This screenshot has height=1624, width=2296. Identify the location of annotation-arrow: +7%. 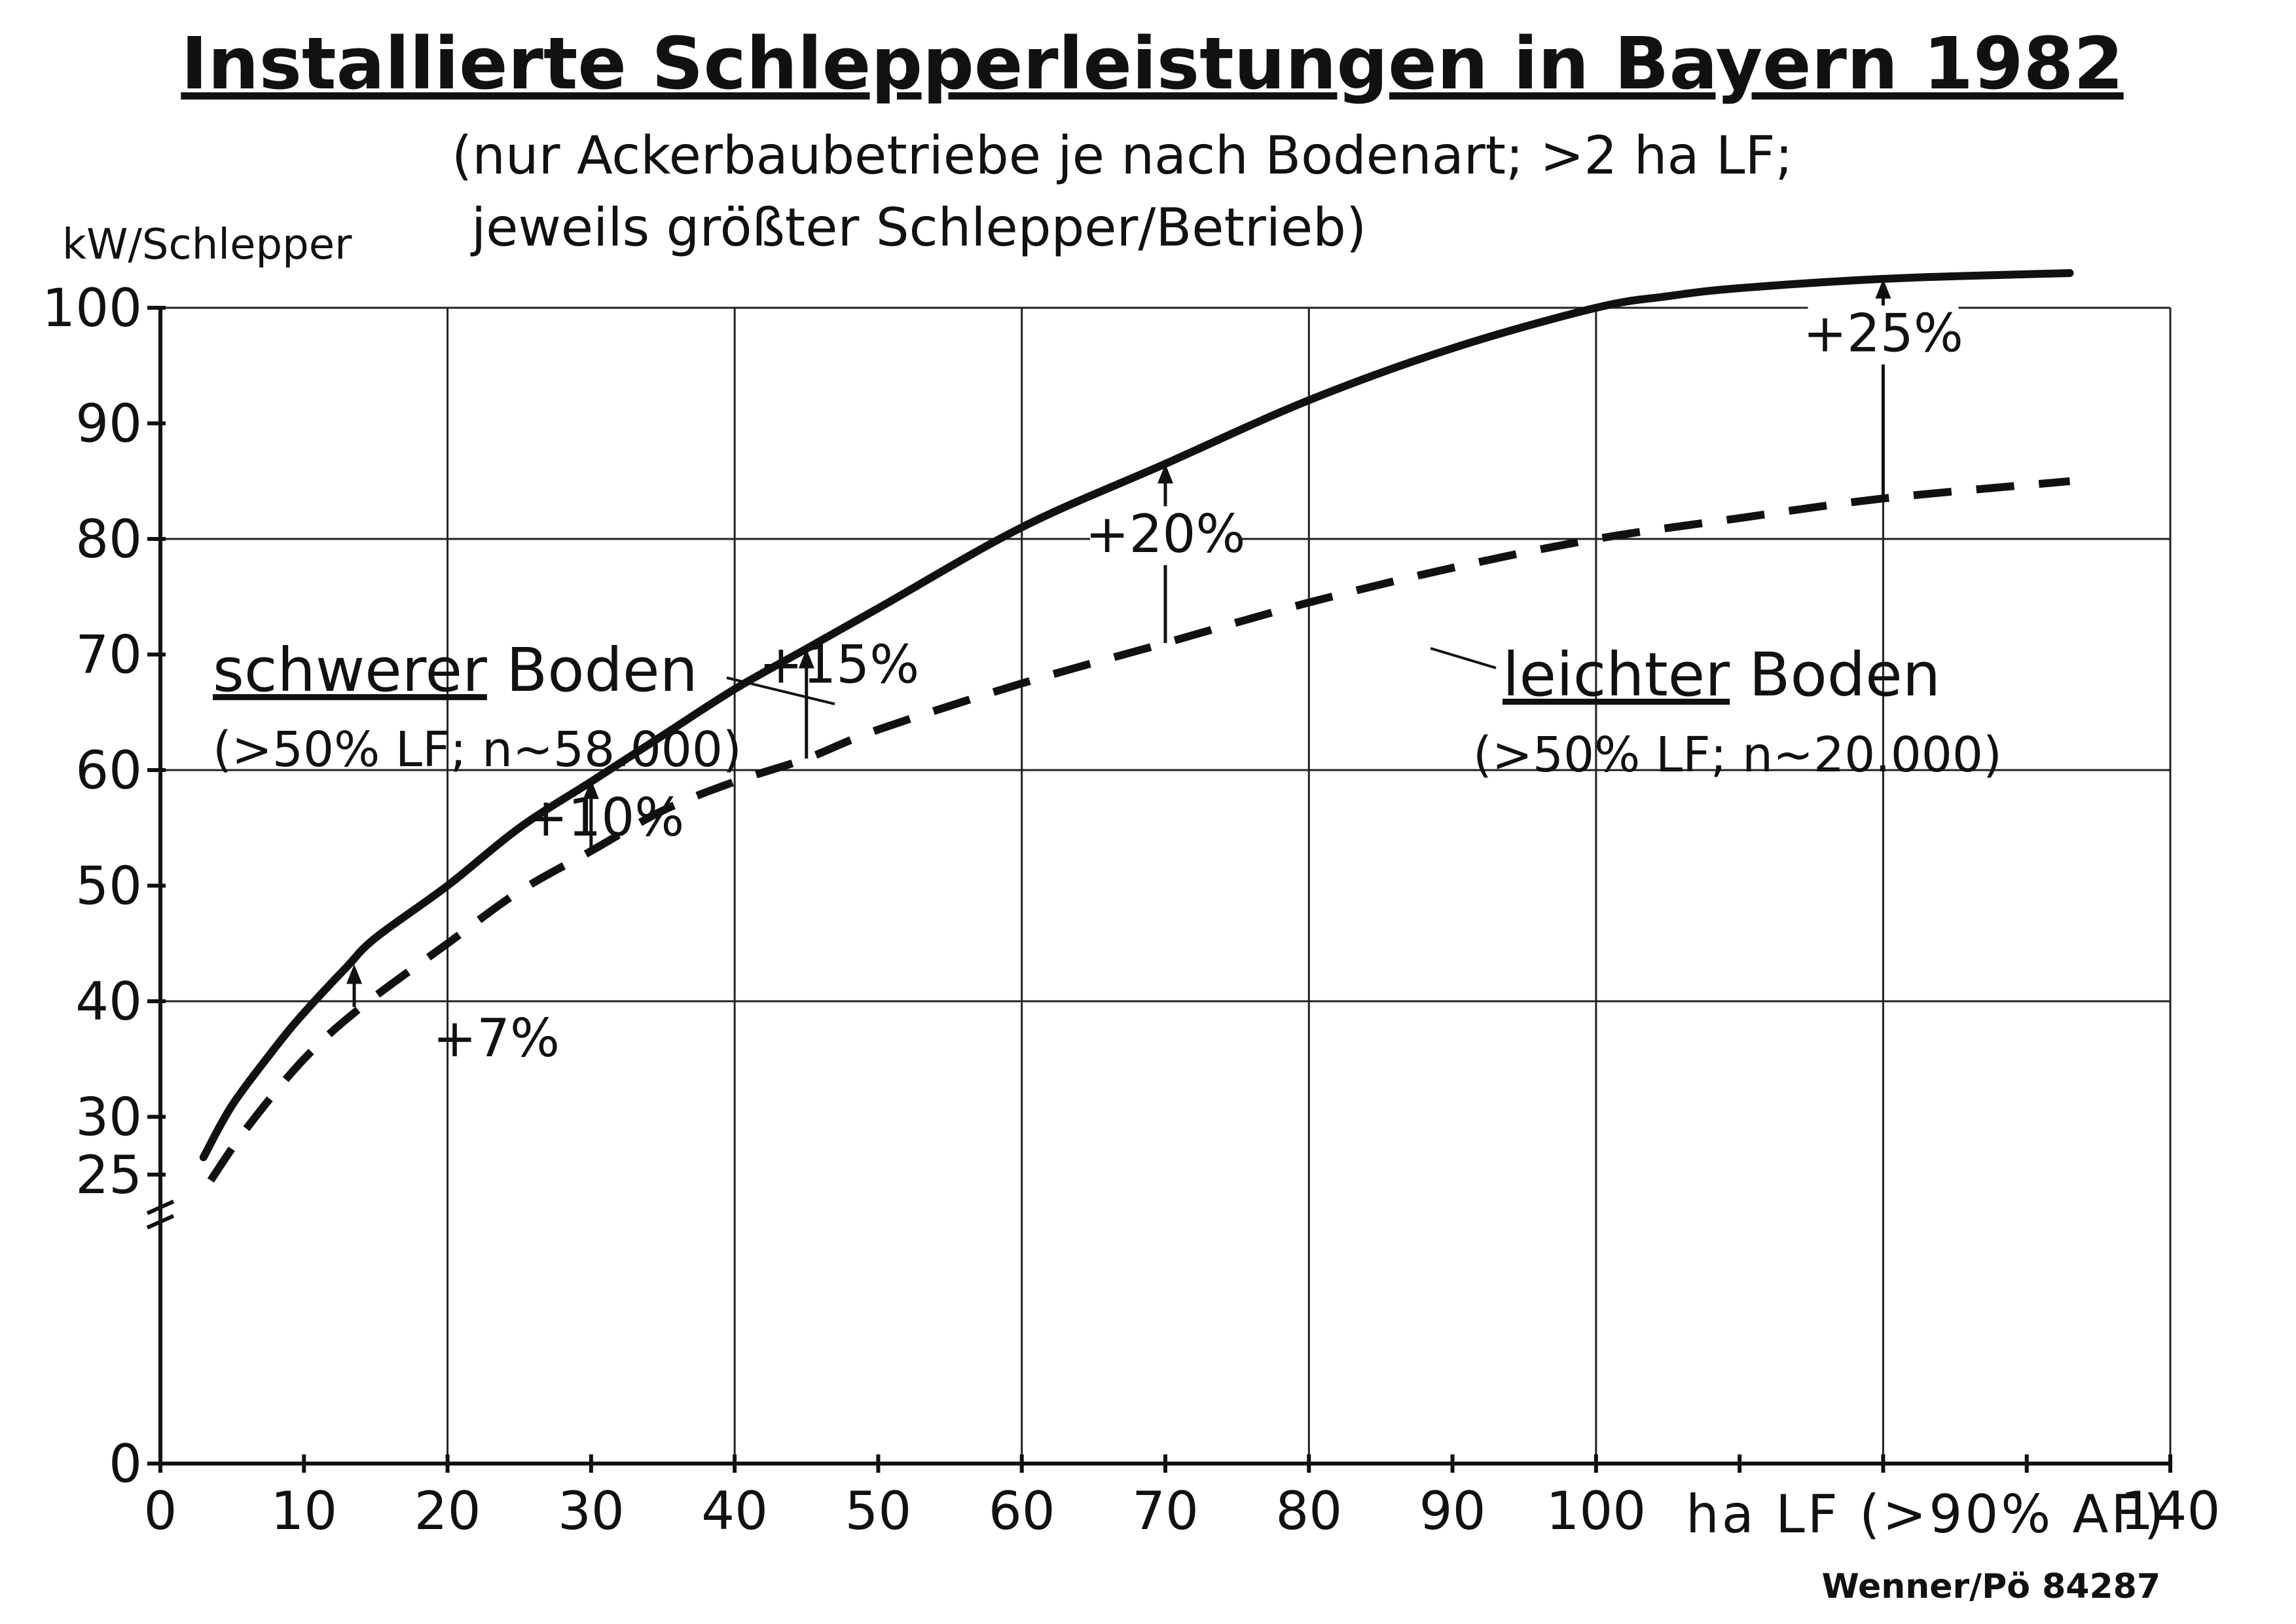
(453, 1016).